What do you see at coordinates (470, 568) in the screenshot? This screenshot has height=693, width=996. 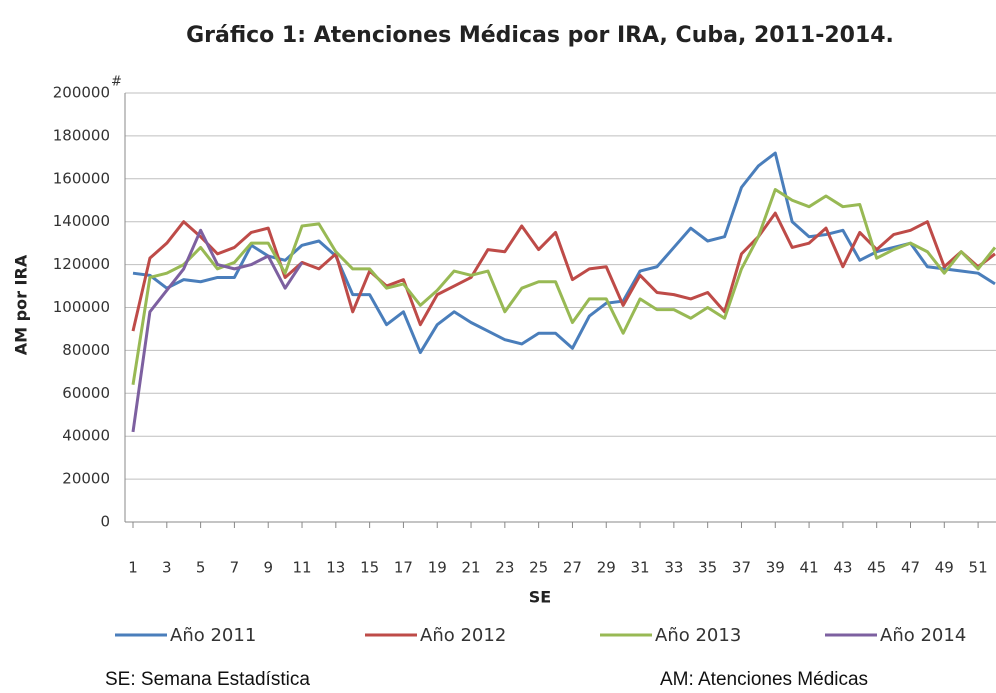 I see `x-tick-label: 21` at bounding box center [470, 568].